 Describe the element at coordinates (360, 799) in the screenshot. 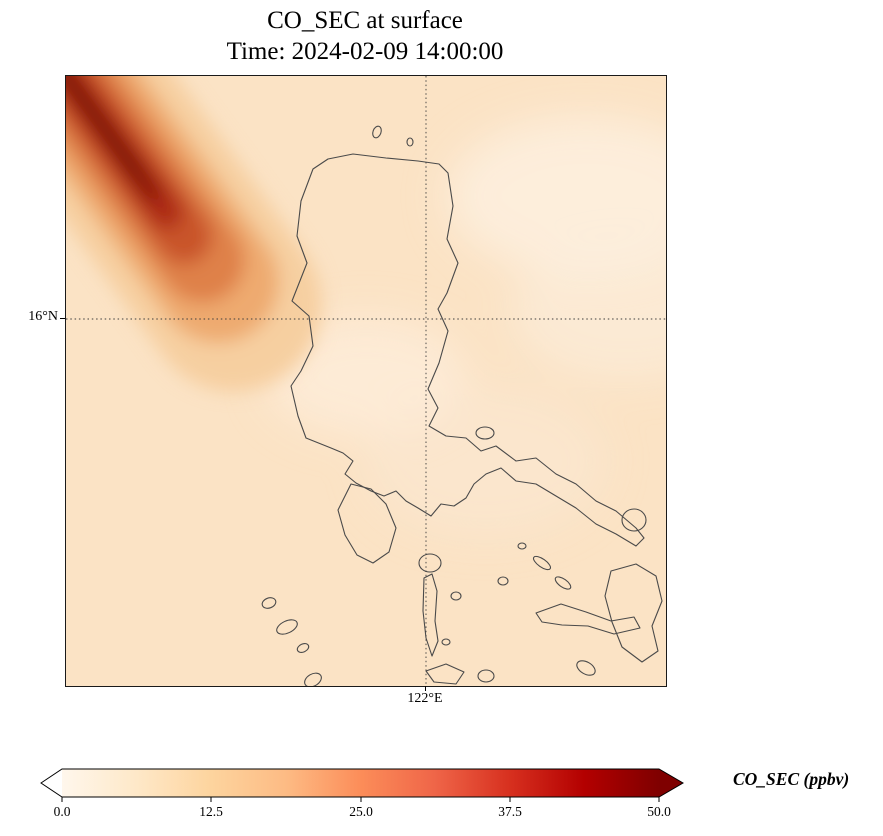

I see `colorbar-ticks` at that location.